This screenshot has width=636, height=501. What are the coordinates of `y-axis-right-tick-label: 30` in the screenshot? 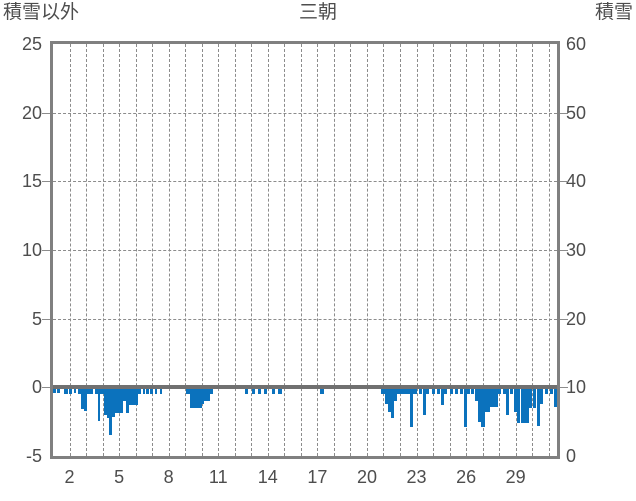 It's located at (576, 250).